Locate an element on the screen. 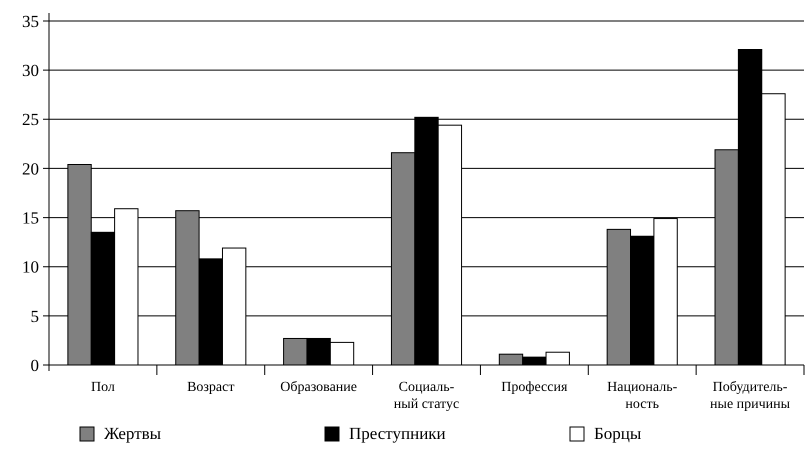 This screenshot has height=451, width=808. legend-label: Преступники is located at coordinates (397, 433).